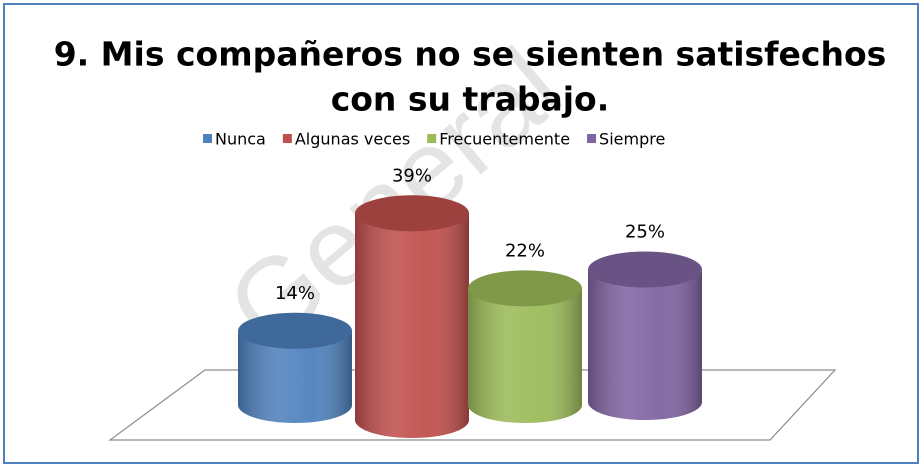 The width and height of the screenshot is (924, 471). I want to click on data-label: 14%, so click(295, 293).